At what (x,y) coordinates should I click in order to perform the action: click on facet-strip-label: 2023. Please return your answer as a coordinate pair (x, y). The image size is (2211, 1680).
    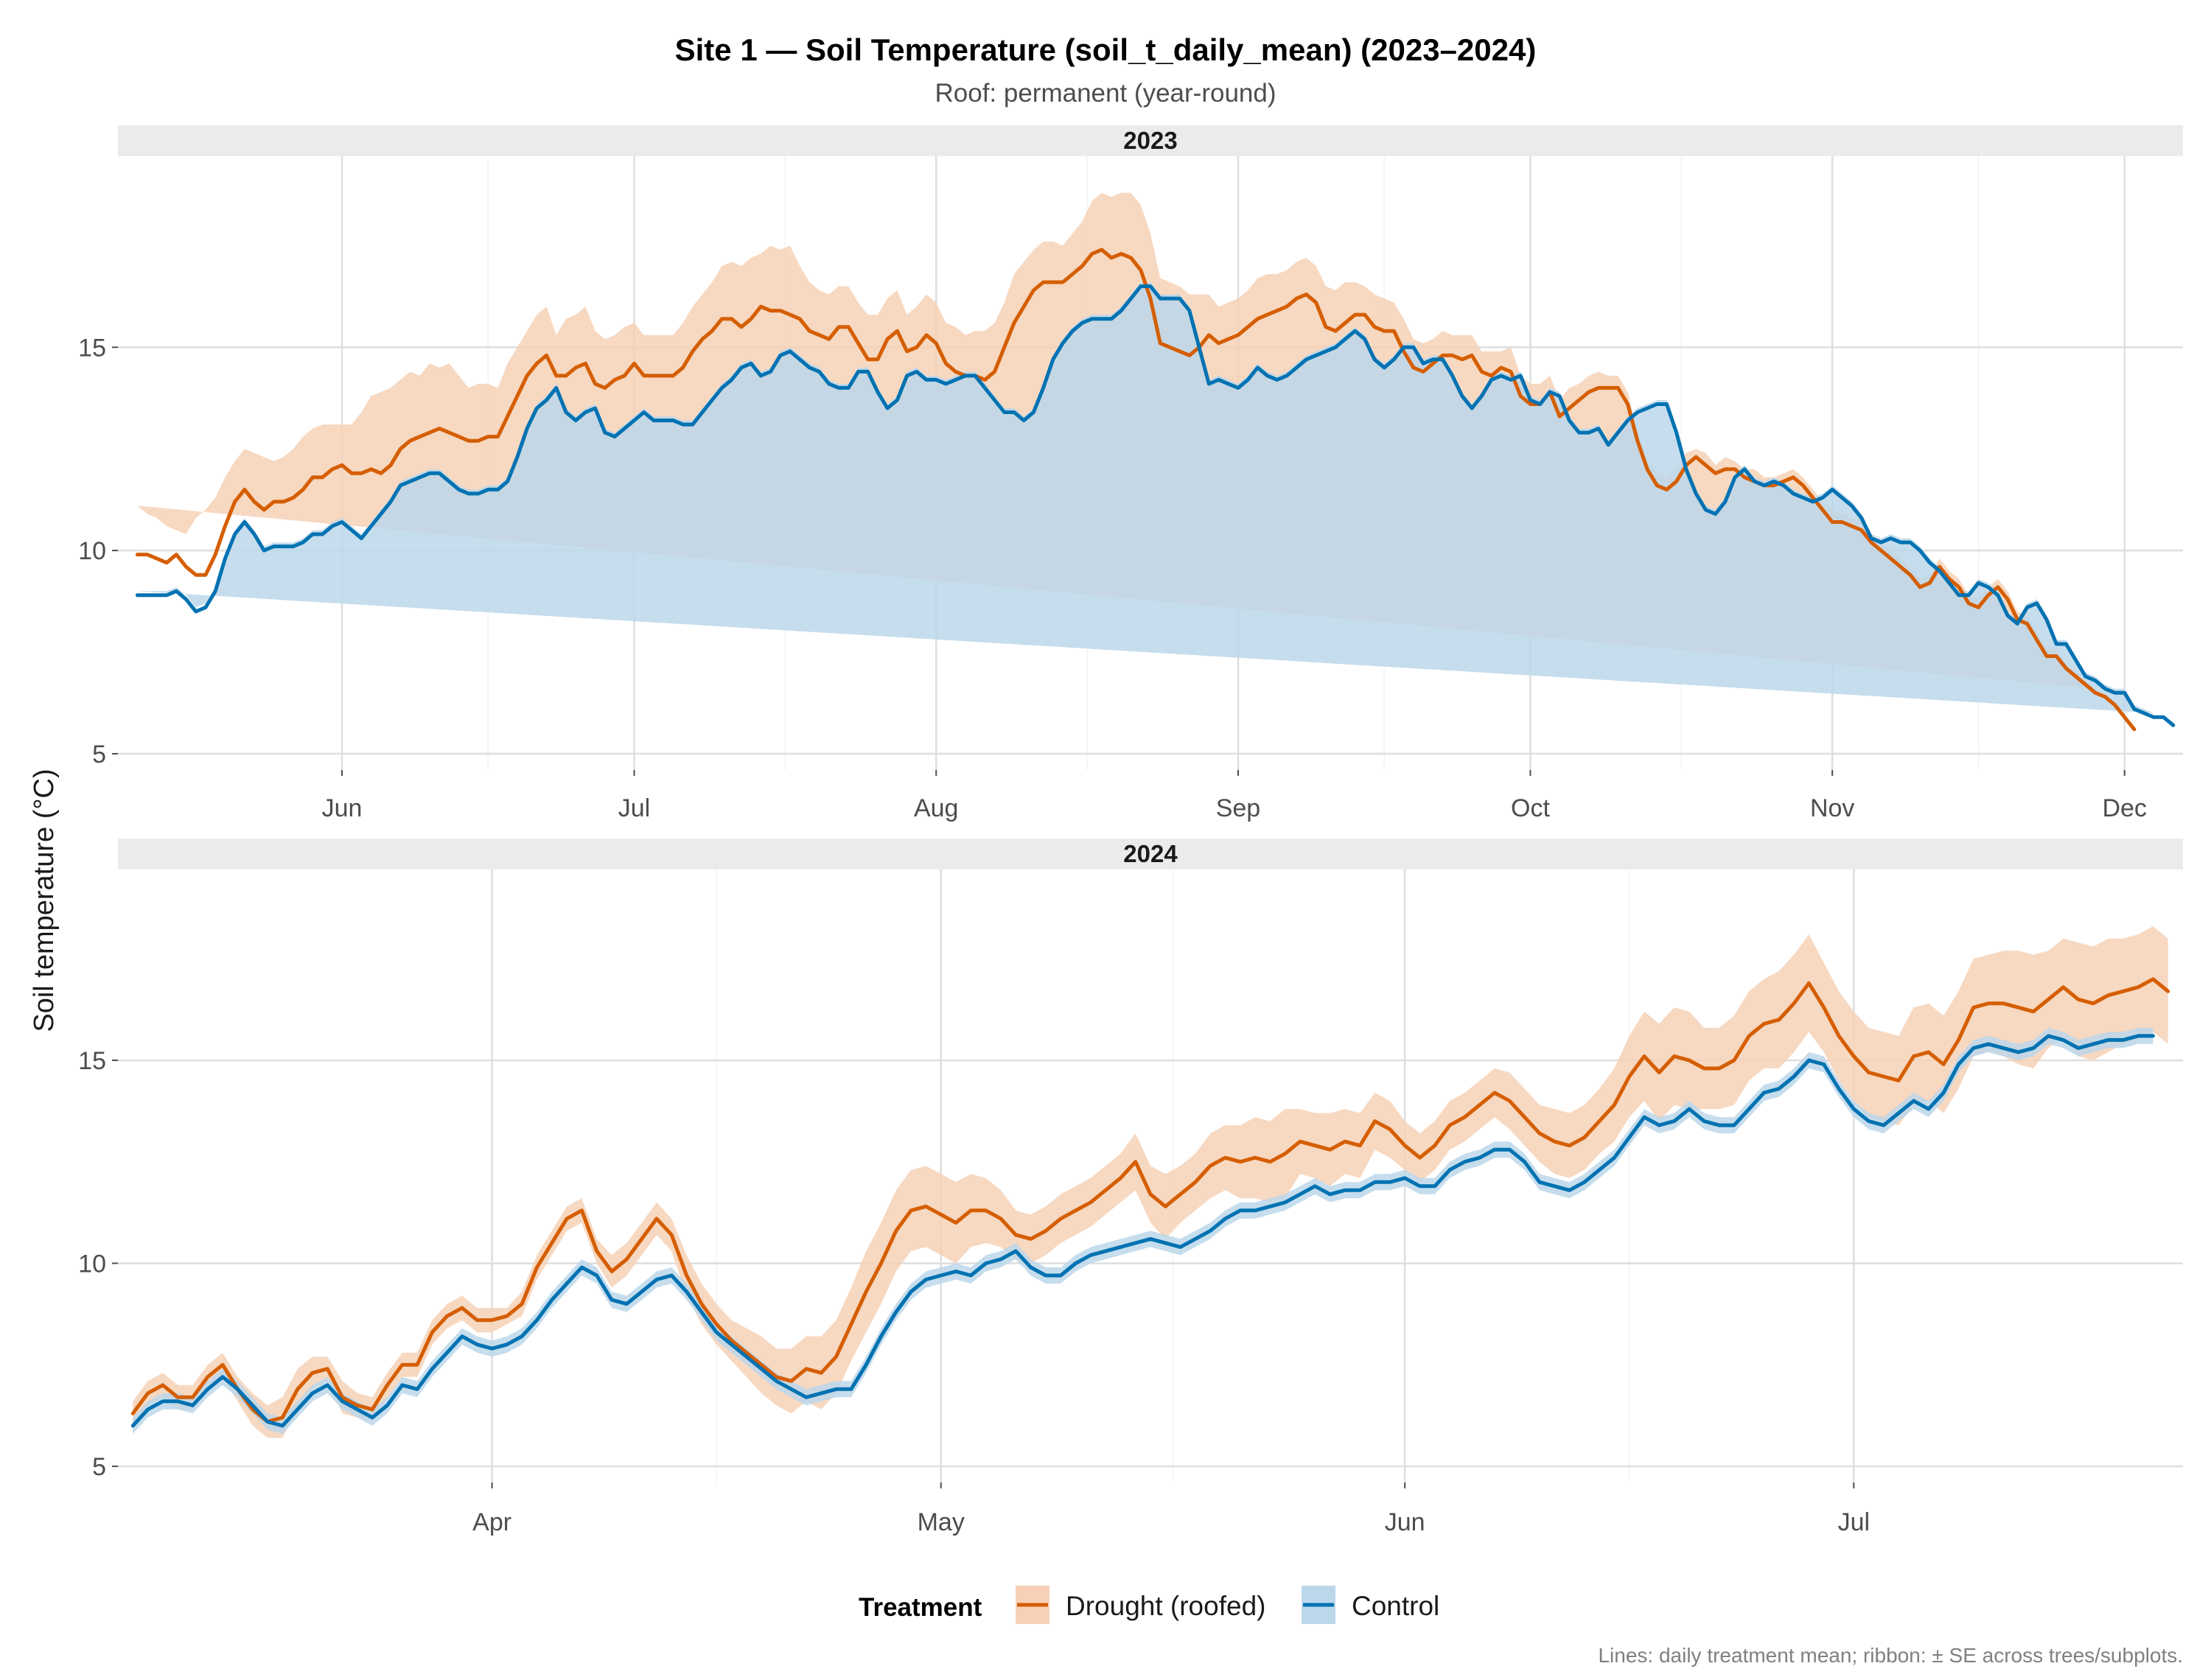
    Looking at the image, I should click on (1150, 140).